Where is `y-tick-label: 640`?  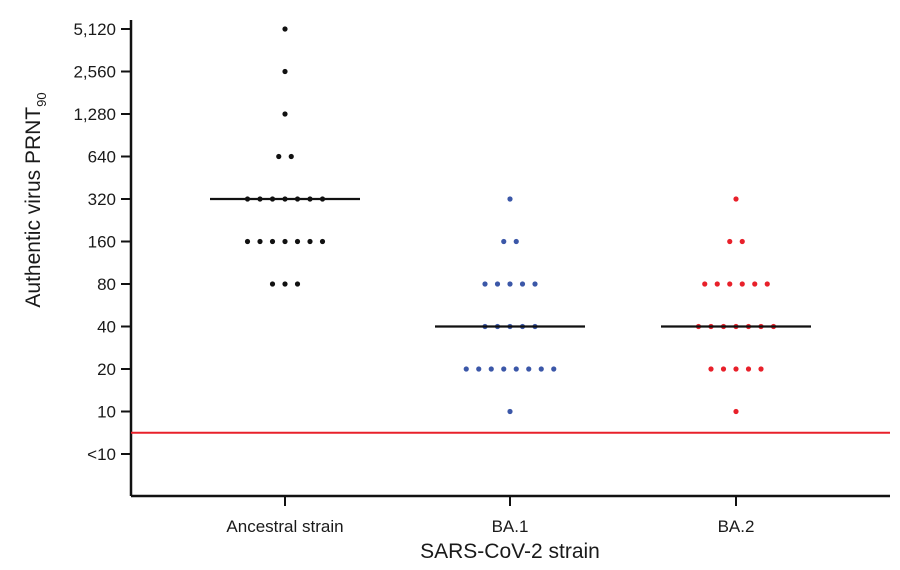
y-tick-label: 640 is located at coordinates (102, 157).